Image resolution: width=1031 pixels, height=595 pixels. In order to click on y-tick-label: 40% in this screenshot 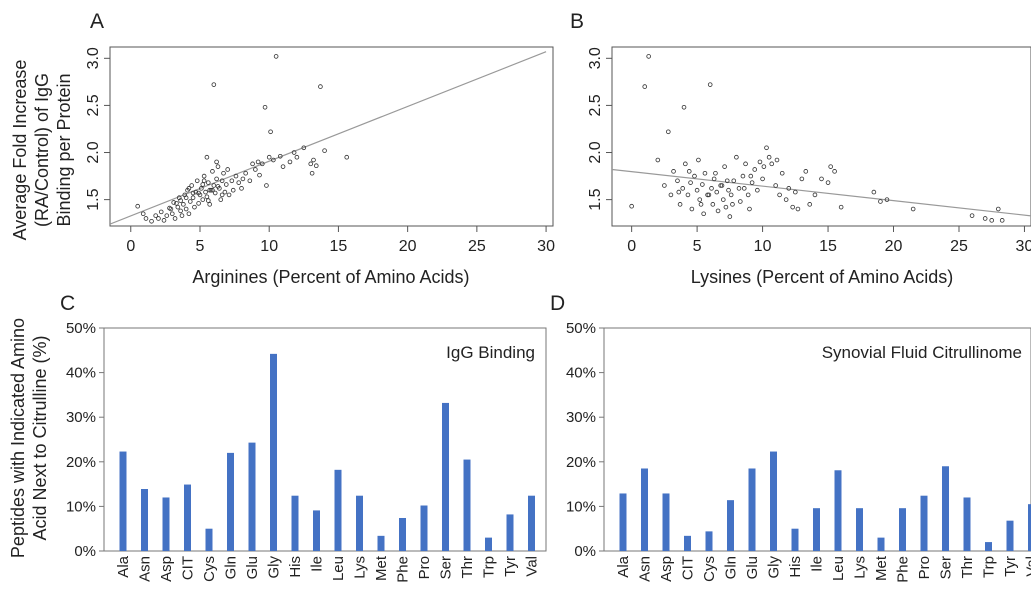, I will do `click(581, 373)`.